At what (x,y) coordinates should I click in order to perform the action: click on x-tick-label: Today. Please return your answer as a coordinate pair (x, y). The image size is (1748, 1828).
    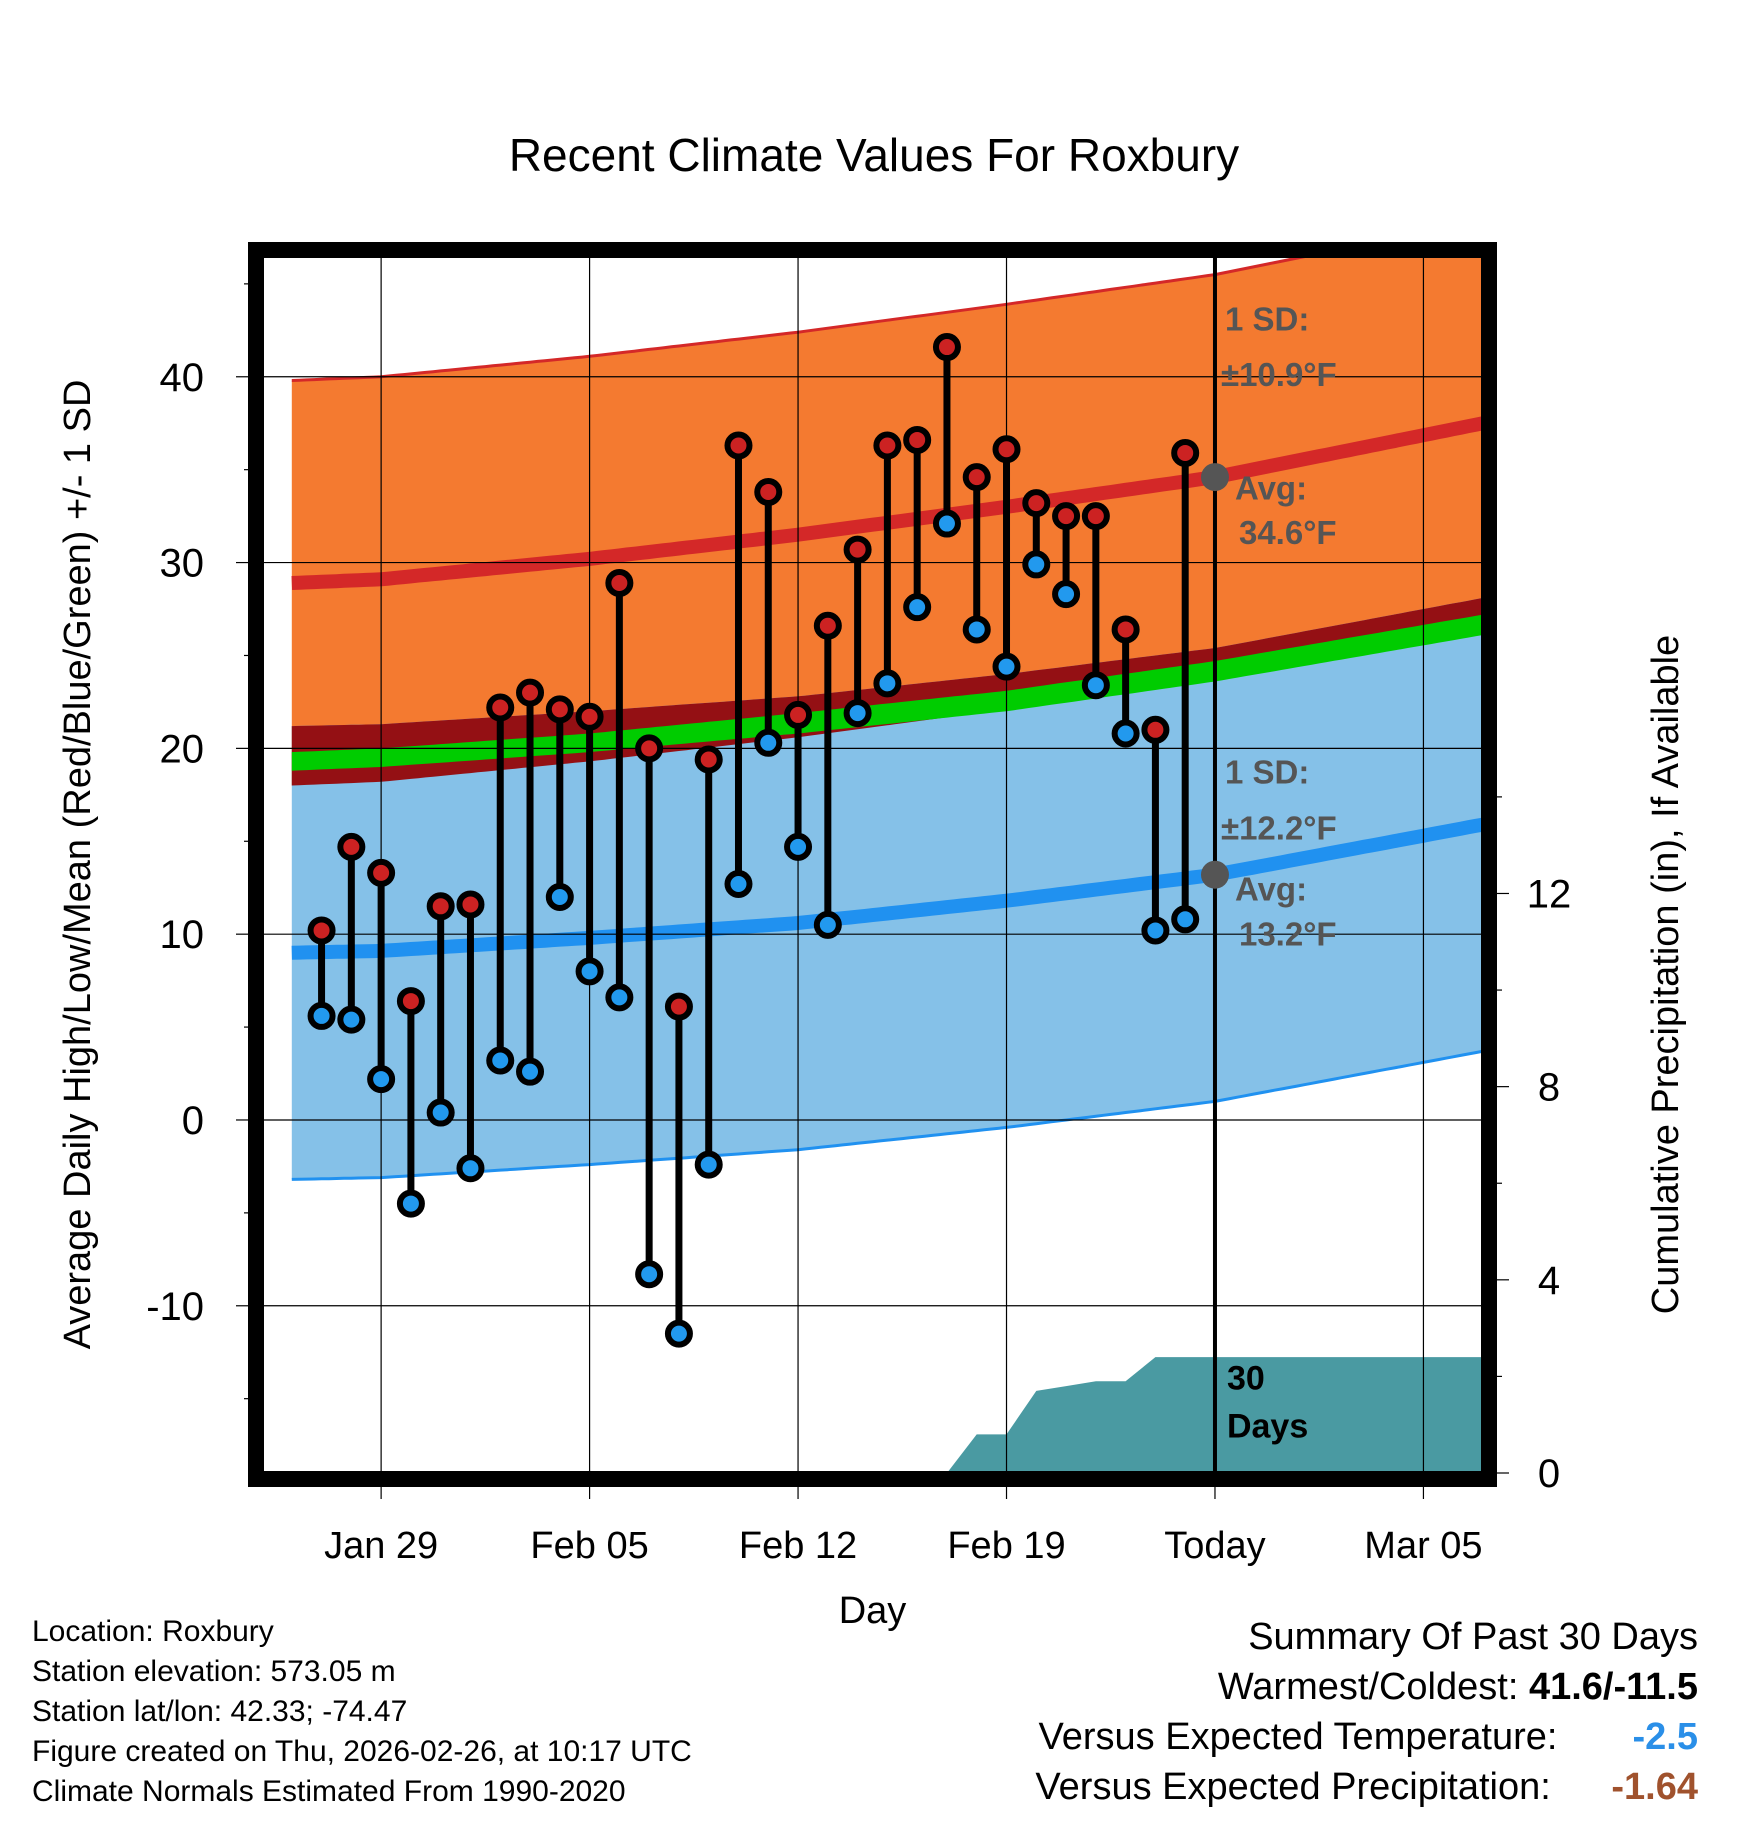
    Looking at the image, I should click on (1214, 1546).